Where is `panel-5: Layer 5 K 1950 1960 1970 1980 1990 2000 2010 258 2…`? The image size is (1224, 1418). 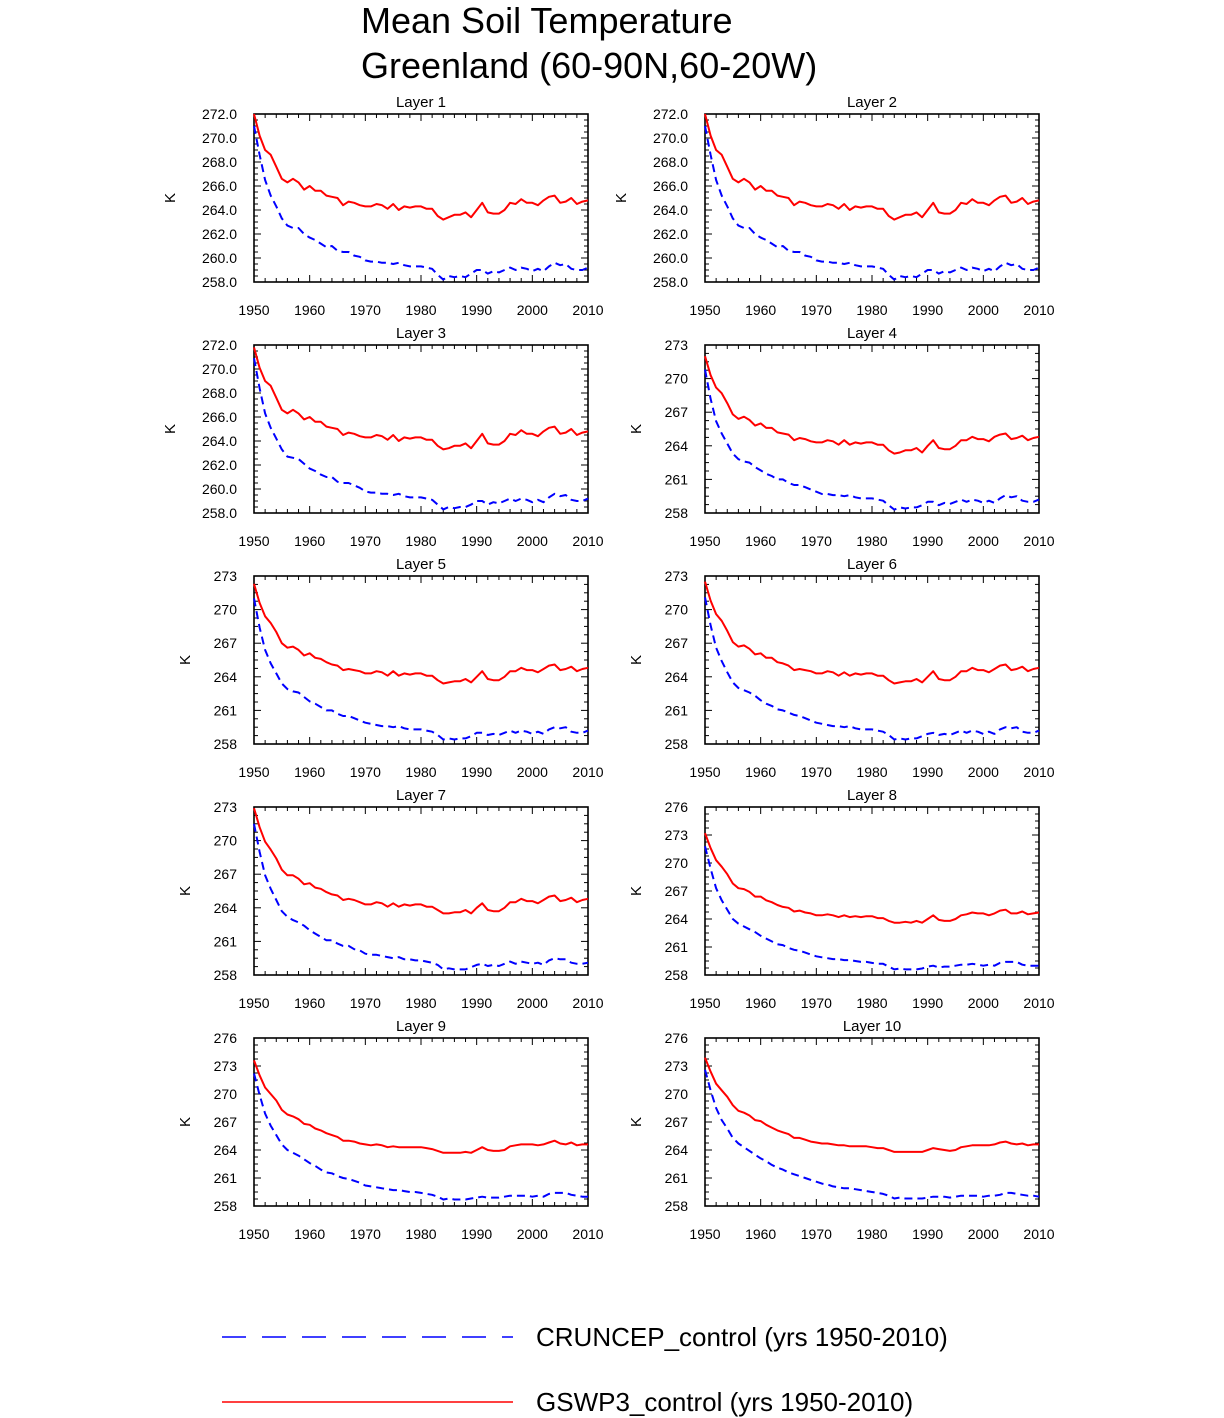 panel-5: Layer 5 K 1950 1960 1970 1980 1990 2000 2010 258 2… is located at coordinates (390, 668).